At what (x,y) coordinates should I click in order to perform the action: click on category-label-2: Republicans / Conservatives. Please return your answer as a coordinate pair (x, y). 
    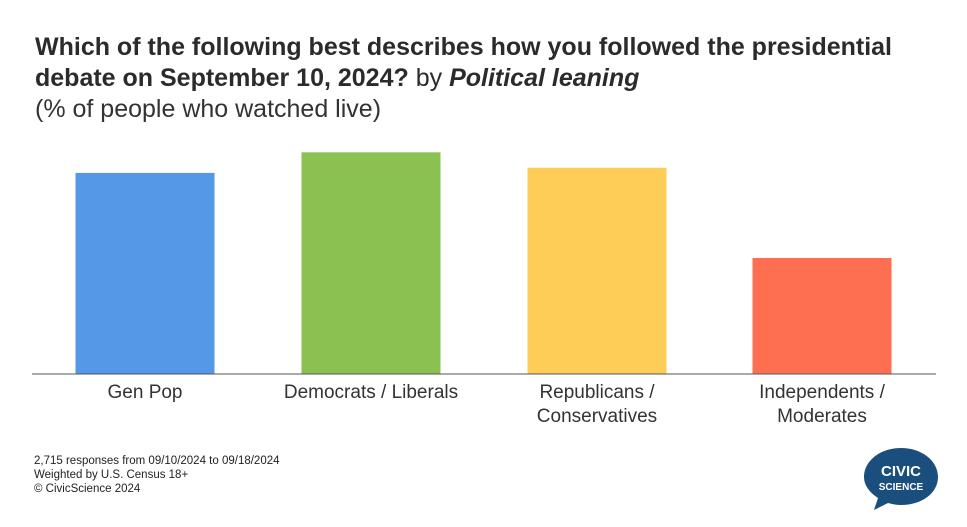
    Looking at the image, I should click on (597, 404).